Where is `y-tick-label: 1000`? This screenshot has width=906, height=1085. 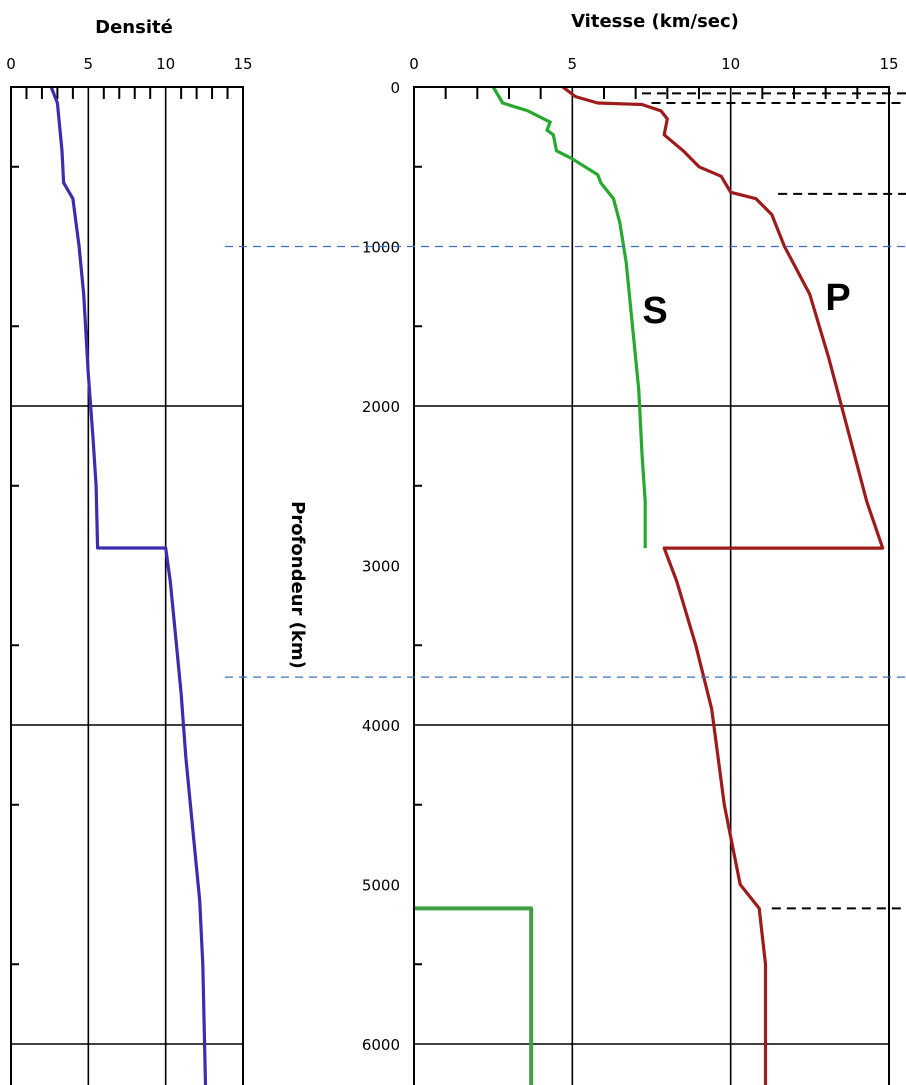 y-tick-label: 1000 is located at coordinates (381, 248).